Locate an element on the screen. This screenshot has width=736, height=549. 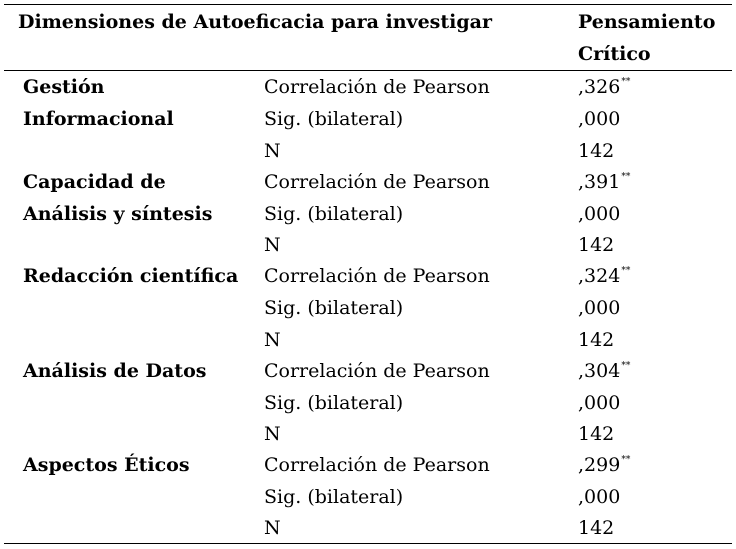
stat-value: ,299** is located at coordinates (604, 465).